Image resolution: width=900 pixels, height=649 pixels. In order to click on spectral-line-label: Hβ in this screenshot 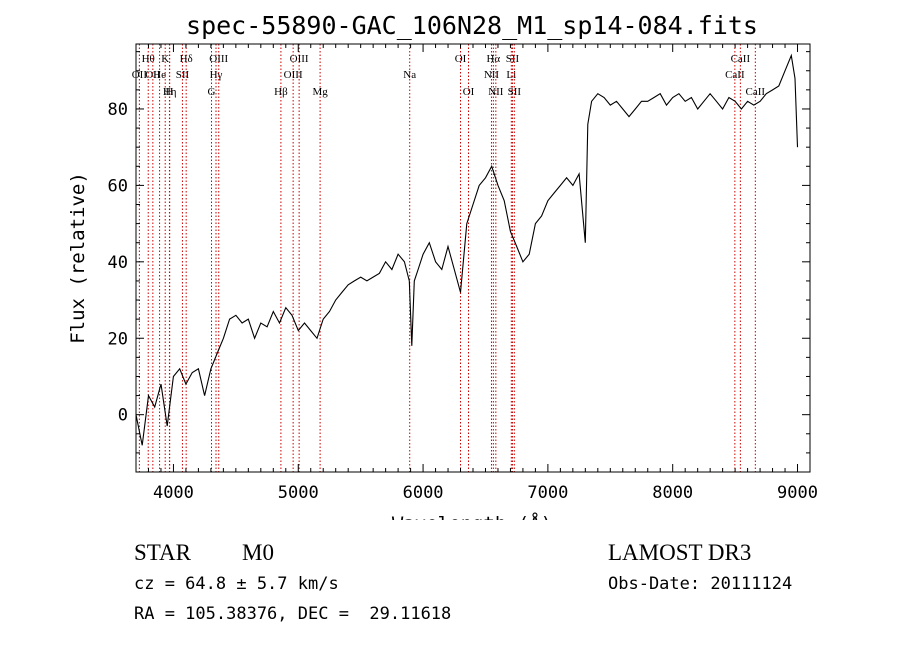, I will do `click(281, 92)`.